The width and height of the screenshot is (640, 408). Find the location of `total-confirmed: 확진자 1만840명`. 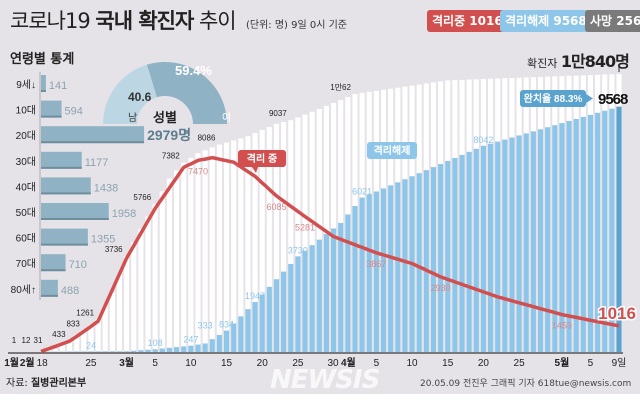

total-confirmed: 확진자 1만840명 is located at coordinates (578, 60).